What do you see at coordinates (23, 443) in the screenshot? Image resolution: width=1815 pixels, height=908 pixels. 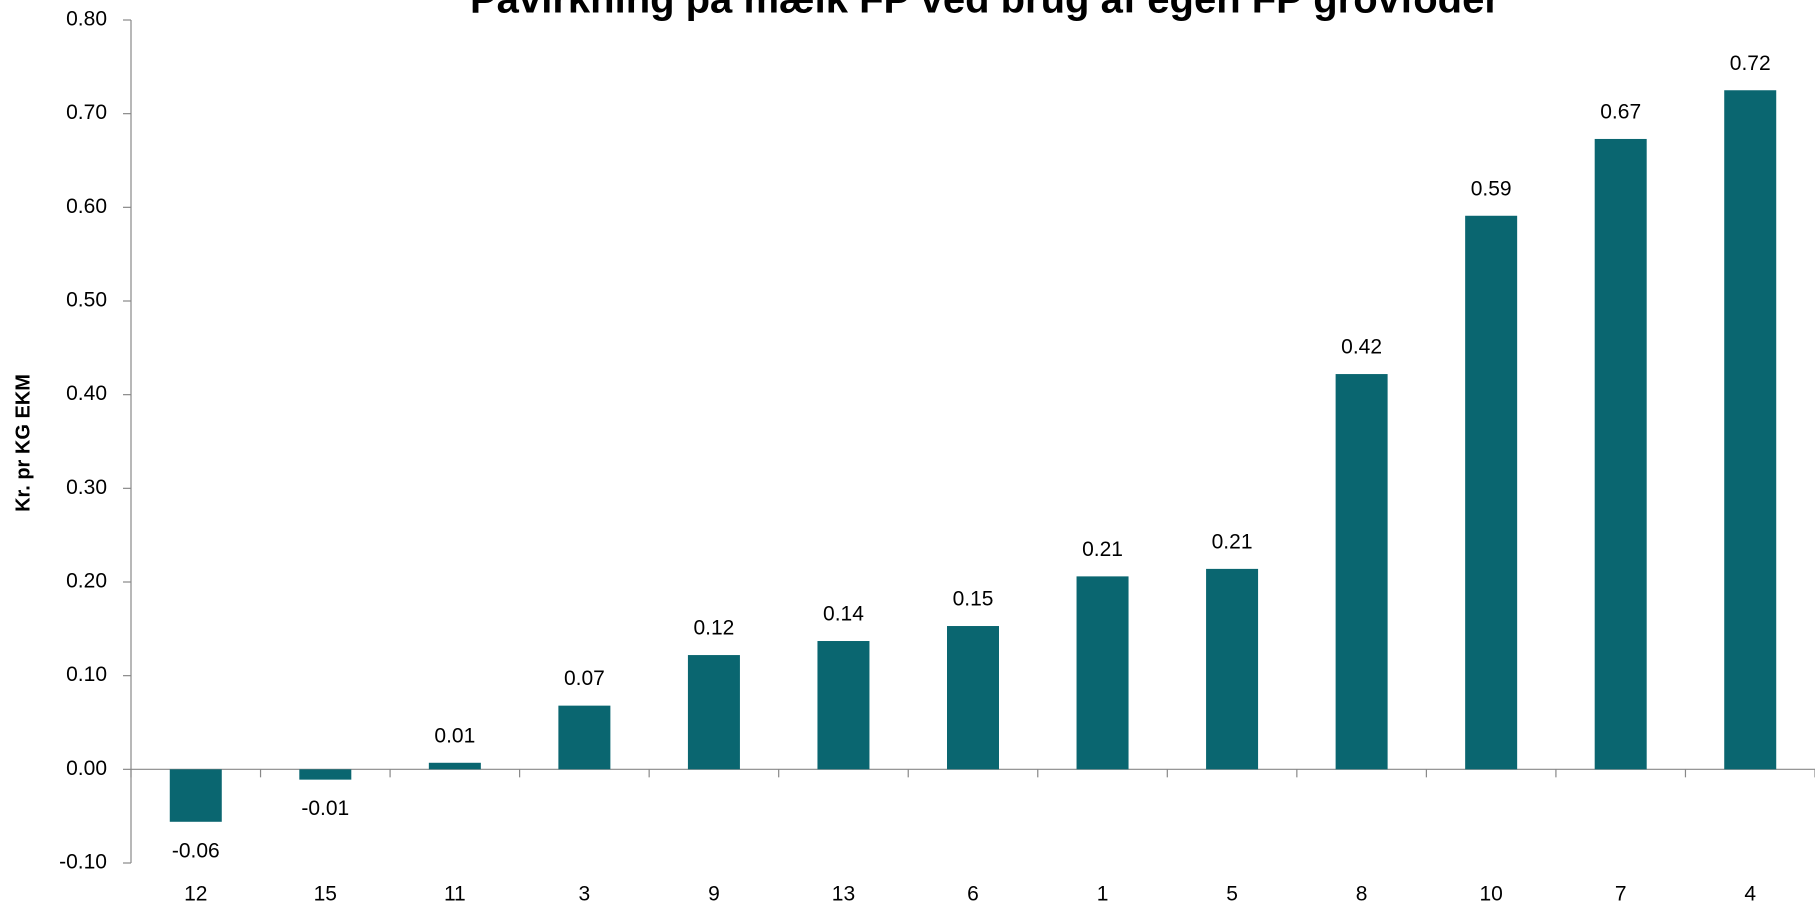 I see `y-axis-label: Kr. pr KG EKM` at bounding box center [23, 443].